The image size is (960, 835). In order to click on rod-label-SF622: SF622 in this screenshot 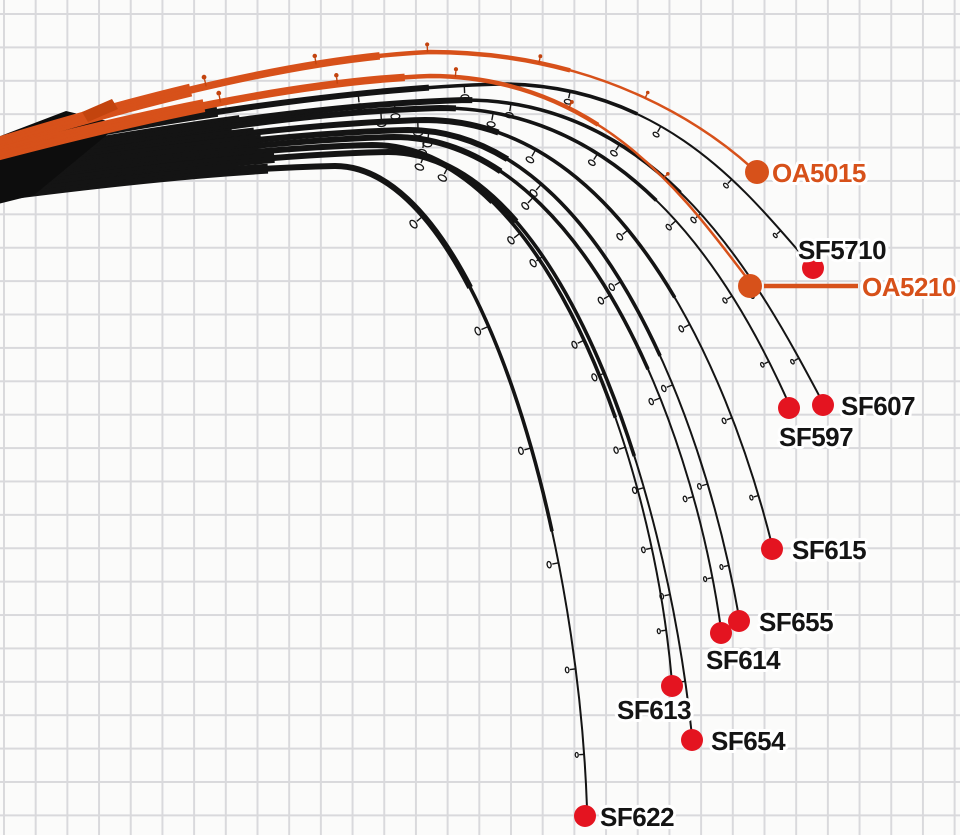, I will do `click(637, 817)`.